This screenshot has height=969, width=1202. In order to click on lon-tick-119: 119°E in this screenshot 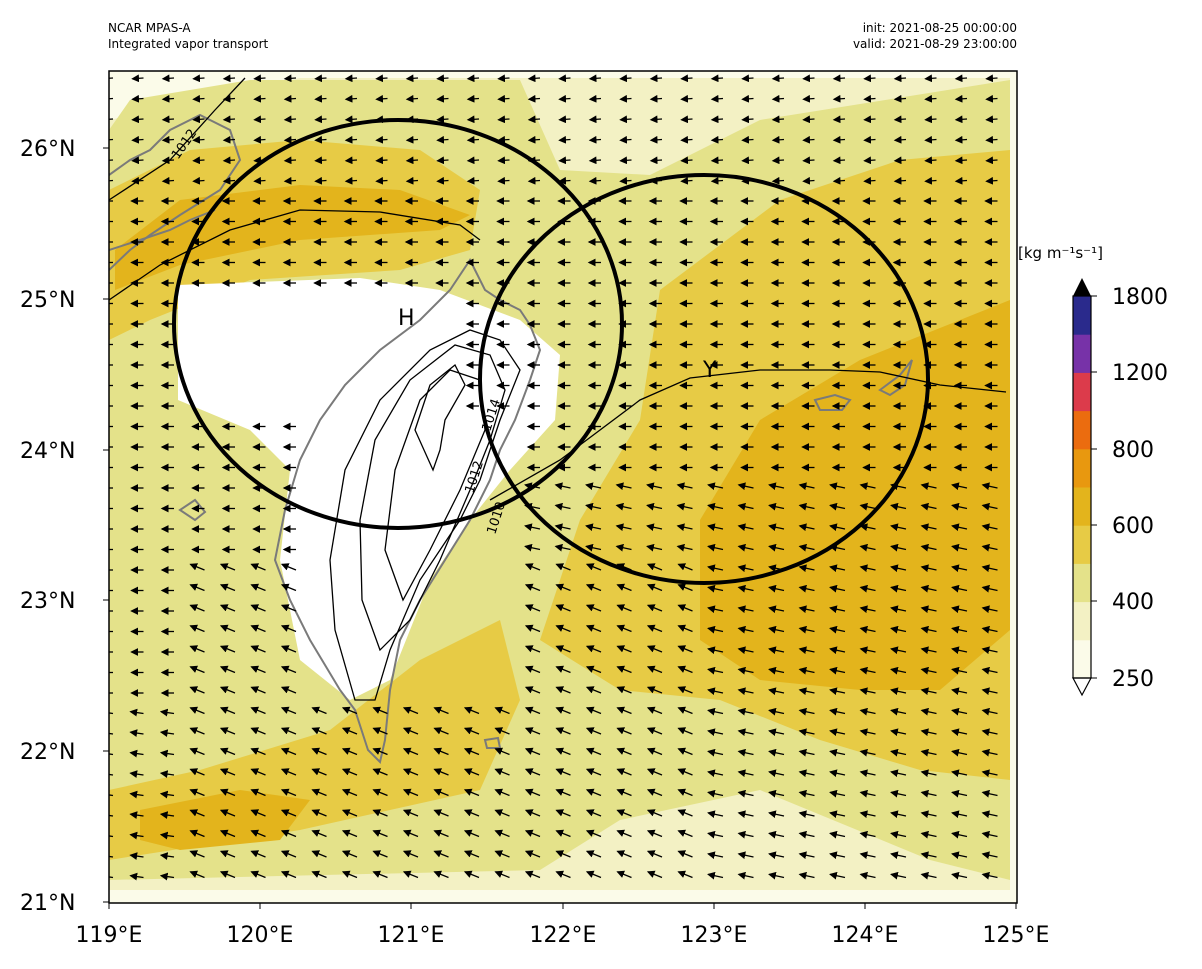, I will do `click(109, 935)`.